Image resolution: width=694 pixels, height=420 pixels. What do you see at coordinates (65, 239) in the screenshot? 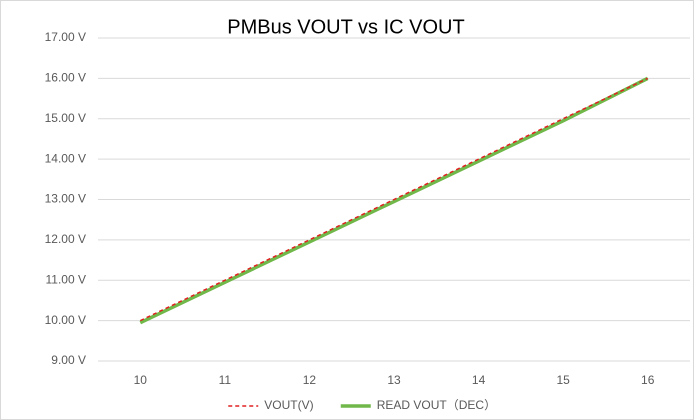
I see `y-tick-label: 12.00 V` at bounding box center [65, 239].